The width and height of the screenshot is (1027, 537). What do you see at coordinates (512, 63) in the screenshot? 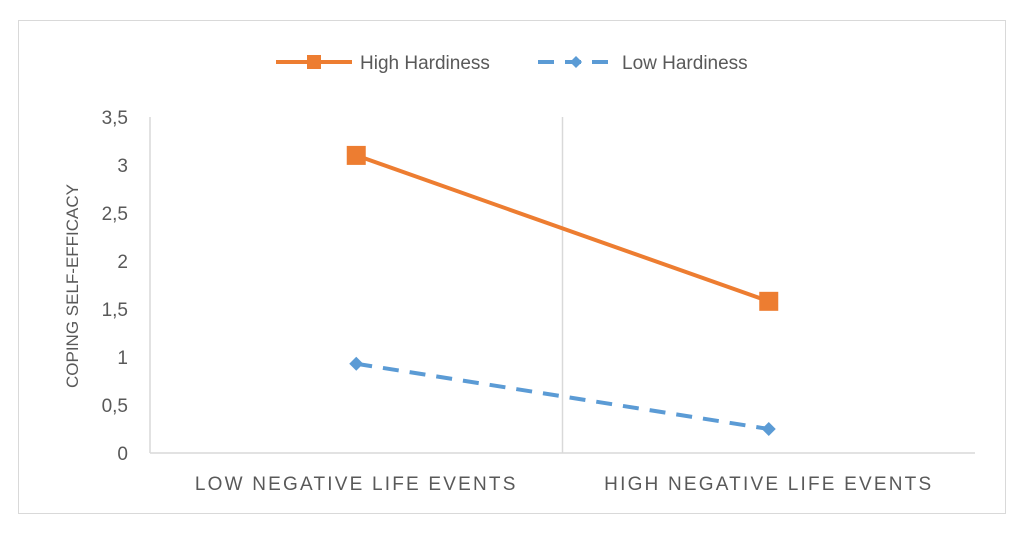
I see `legend: High Hardiness Low Hardiness` at bounding box center [512, 63].